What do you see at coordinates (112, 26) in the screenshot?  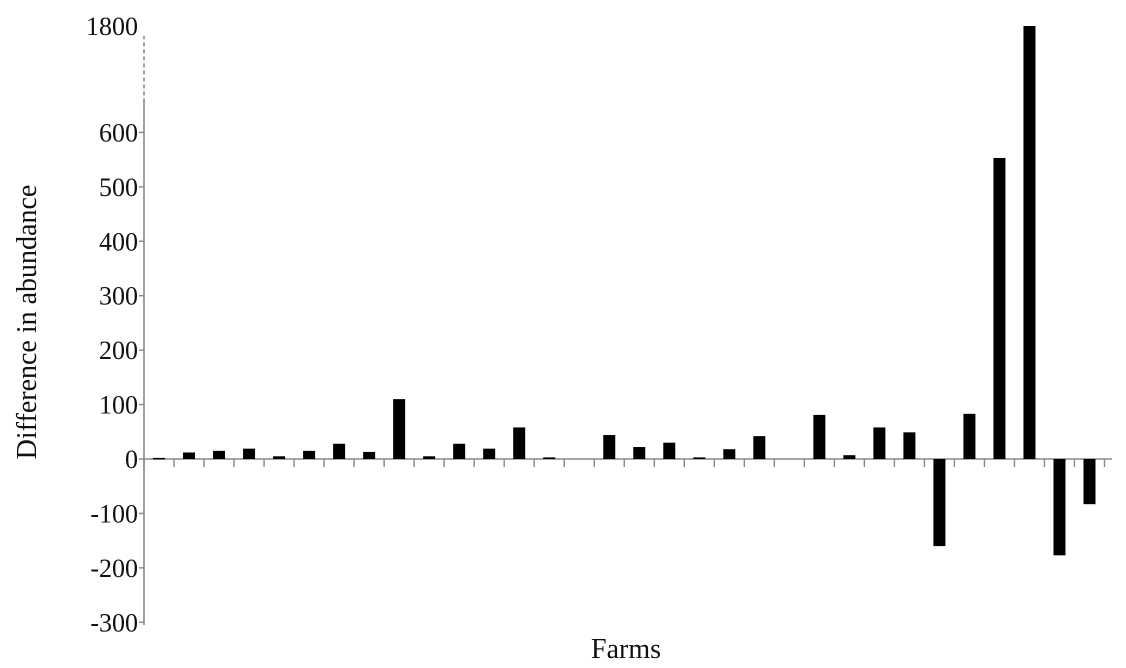 I see `y-tick-label: 1800` at bounding box center [112, 26].